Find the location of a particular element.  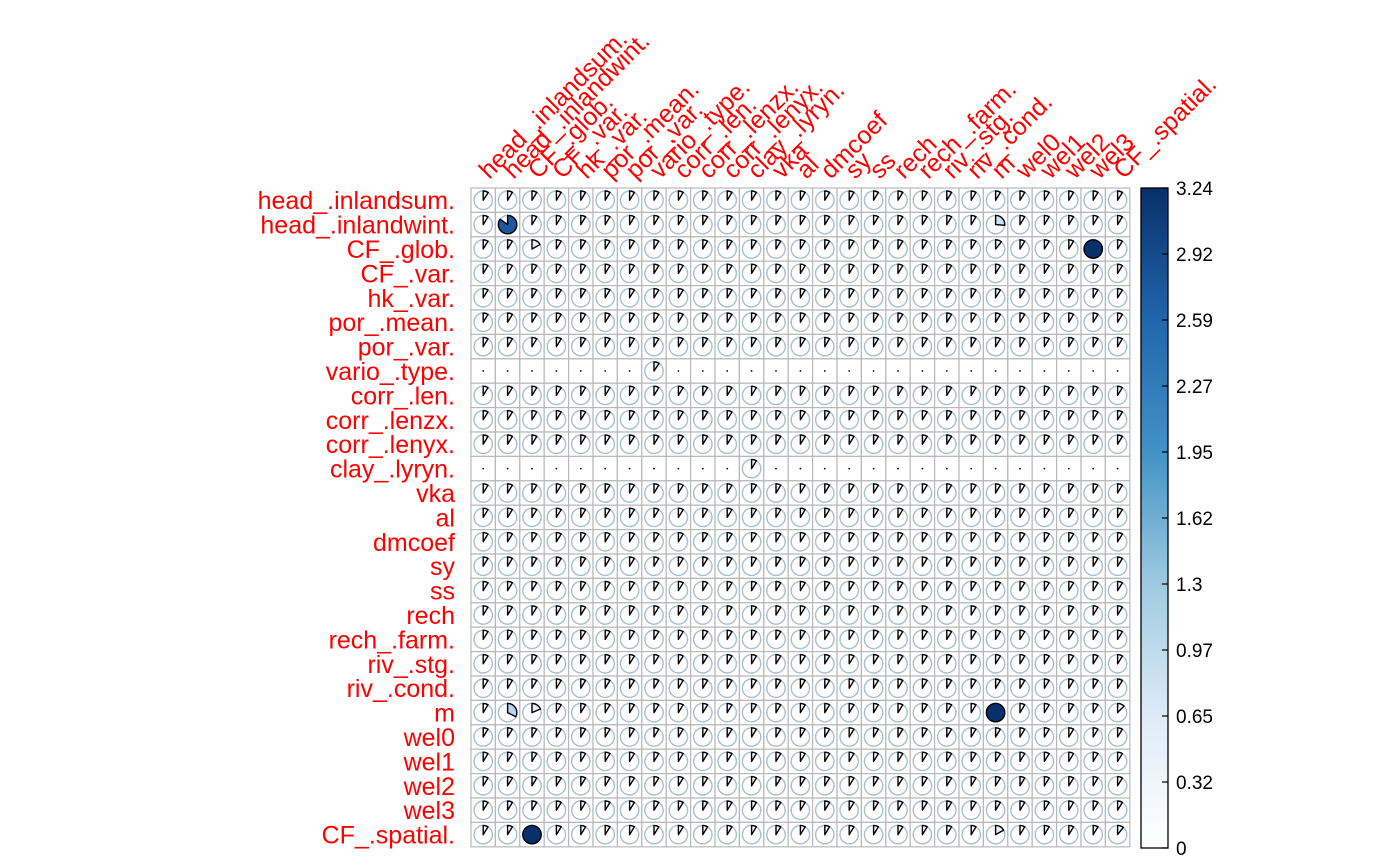

row-label: wel1 is located at coordinates (429, 762).